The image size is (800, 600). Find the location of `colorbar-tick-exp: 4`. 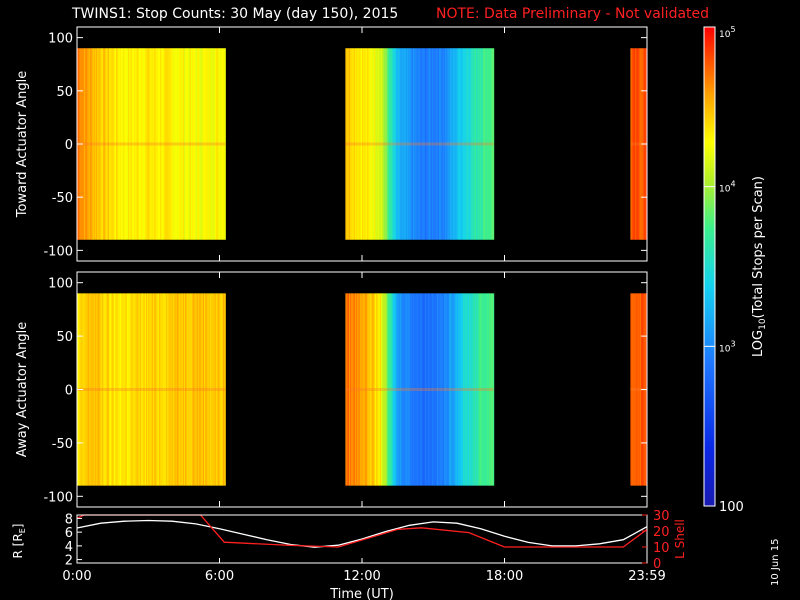

colorbar-tick-exp: 4 is located at coordinates (732, 184).